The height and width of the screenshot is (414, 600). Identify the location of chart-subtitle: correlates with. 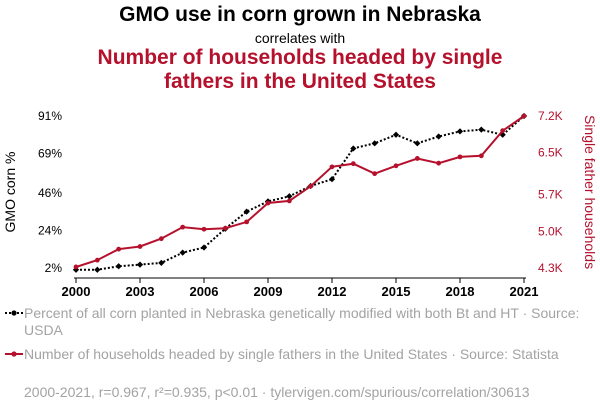
(300, 38).